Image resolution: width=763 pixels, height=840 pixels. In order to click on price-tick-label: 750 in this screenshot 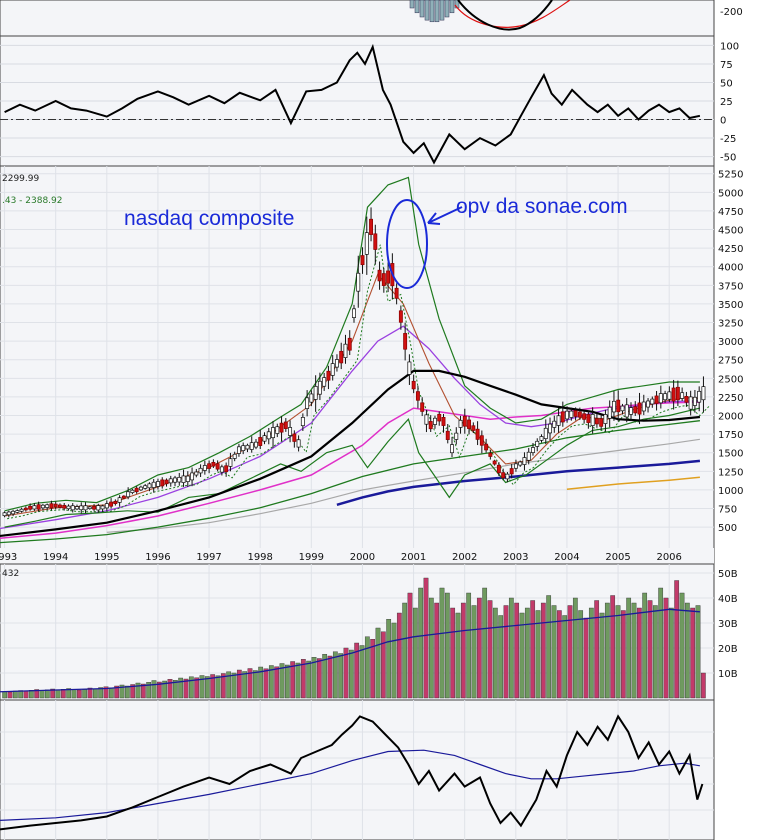, I will do `click(727, 510)`.